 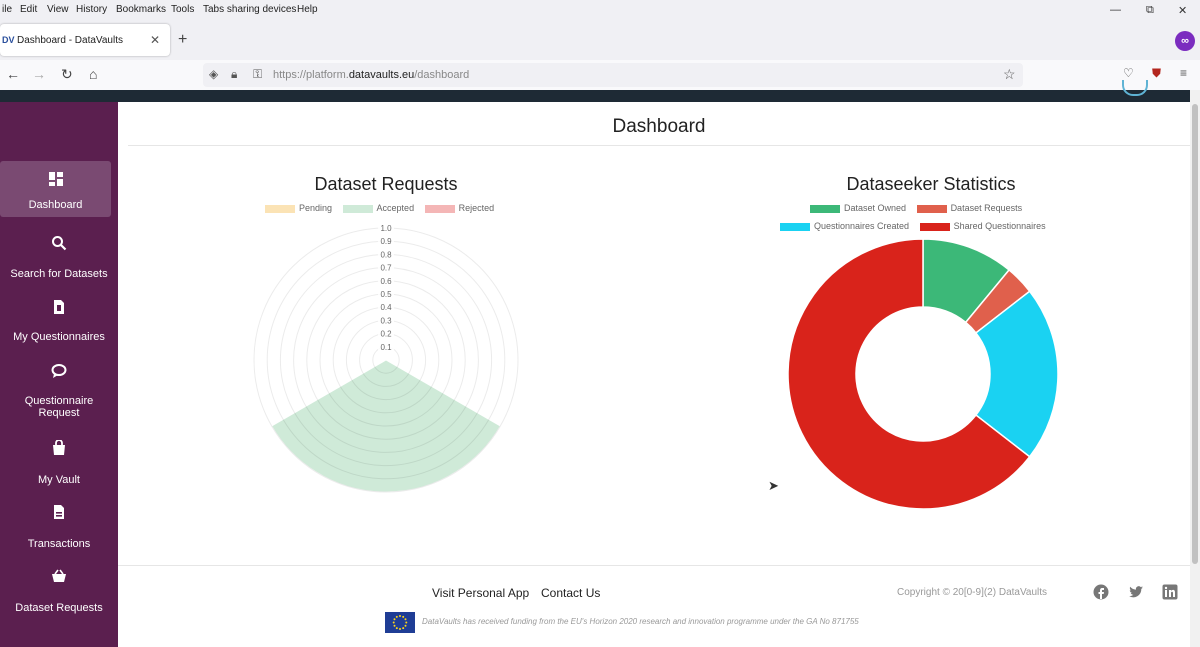 What do you see at coordinates (93, 74) in the screenshot?
I see `home-icon: ⌂` at bounding box center [93, 74].